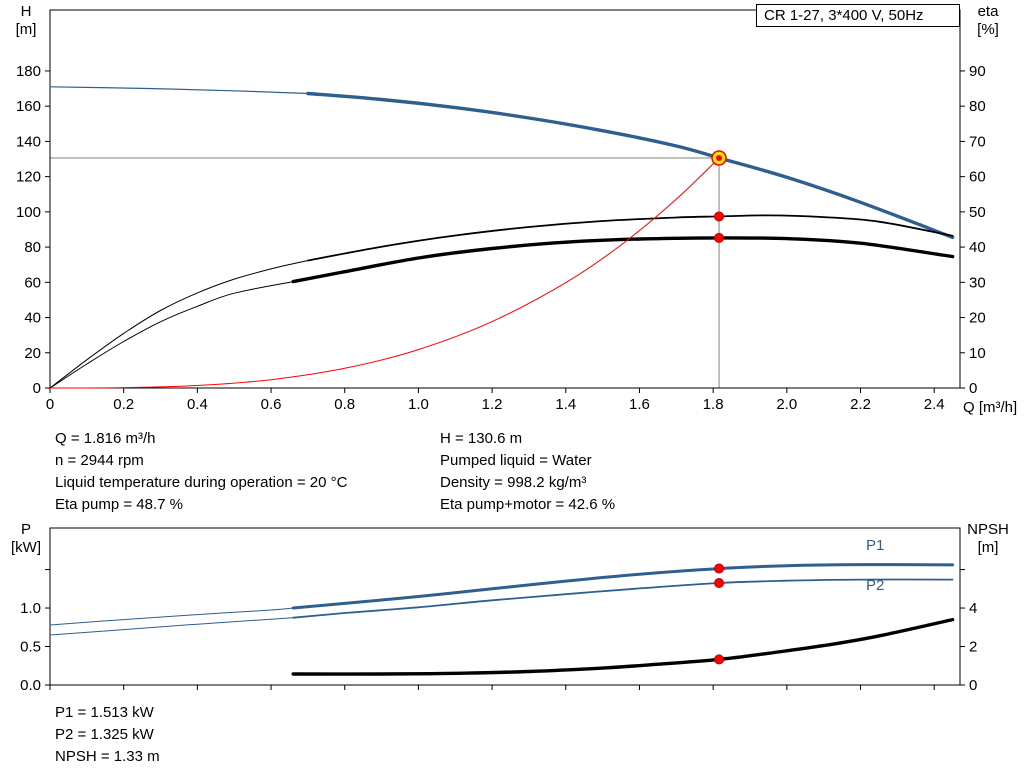  I want to click on y-left-tick-label: 0, so click(37, 388).